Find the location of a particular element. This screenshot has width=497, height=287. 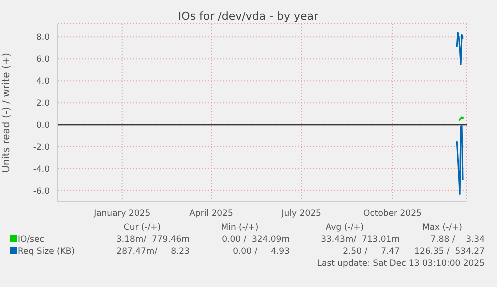

text: Avg (-/+) is located at coordinates (345, 228).